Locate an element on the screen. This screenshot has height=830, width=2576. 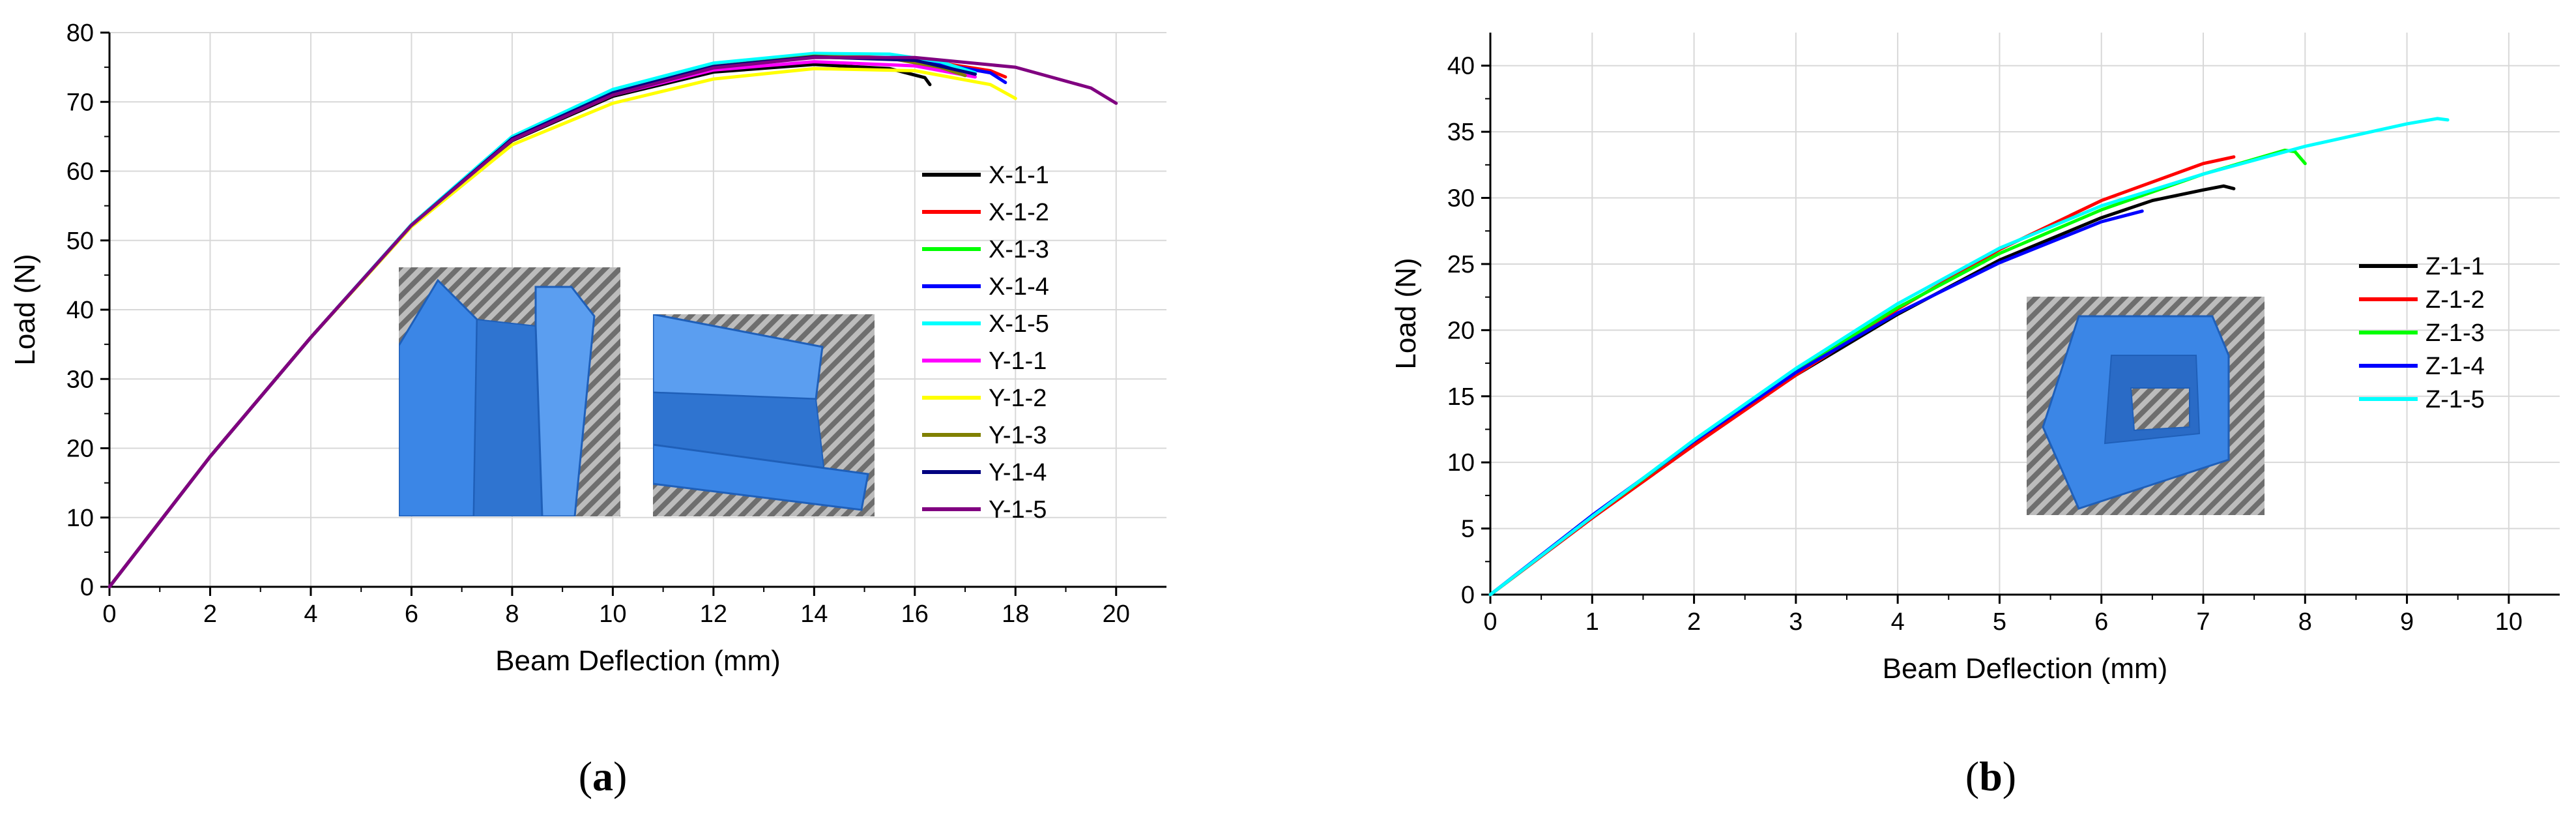
panel-label-letter: a is located at coordinates (602, 776).